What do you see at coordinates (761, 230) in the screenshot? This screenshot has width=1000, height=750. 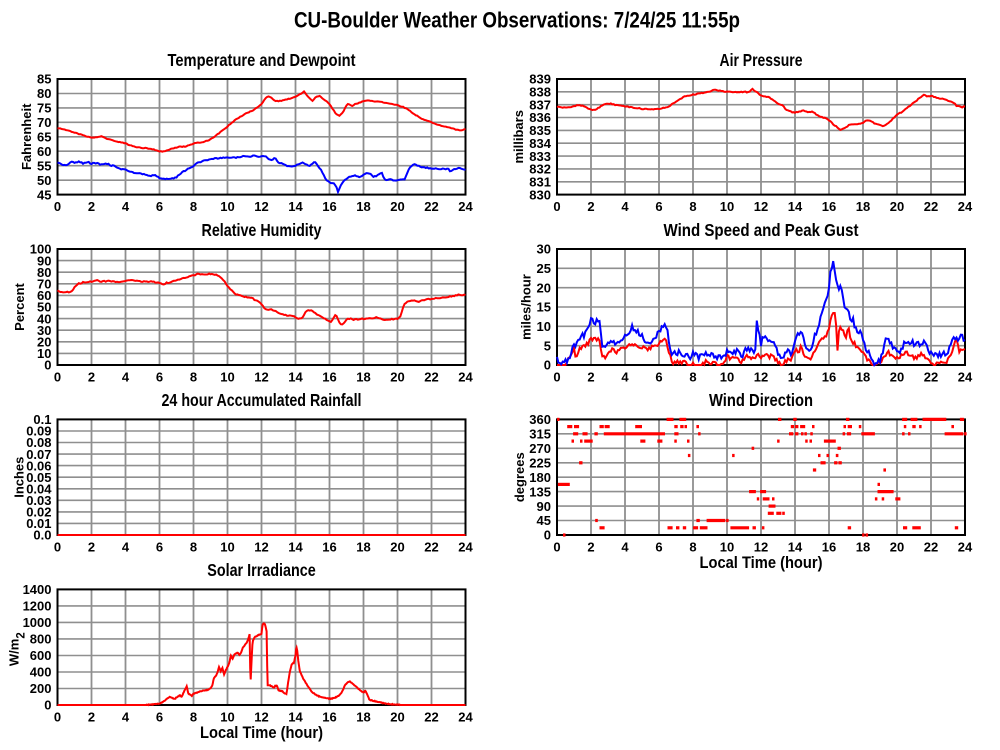 I see `svg-text: Wind Speed and Peak Gust` at bounding box center [761, 230].